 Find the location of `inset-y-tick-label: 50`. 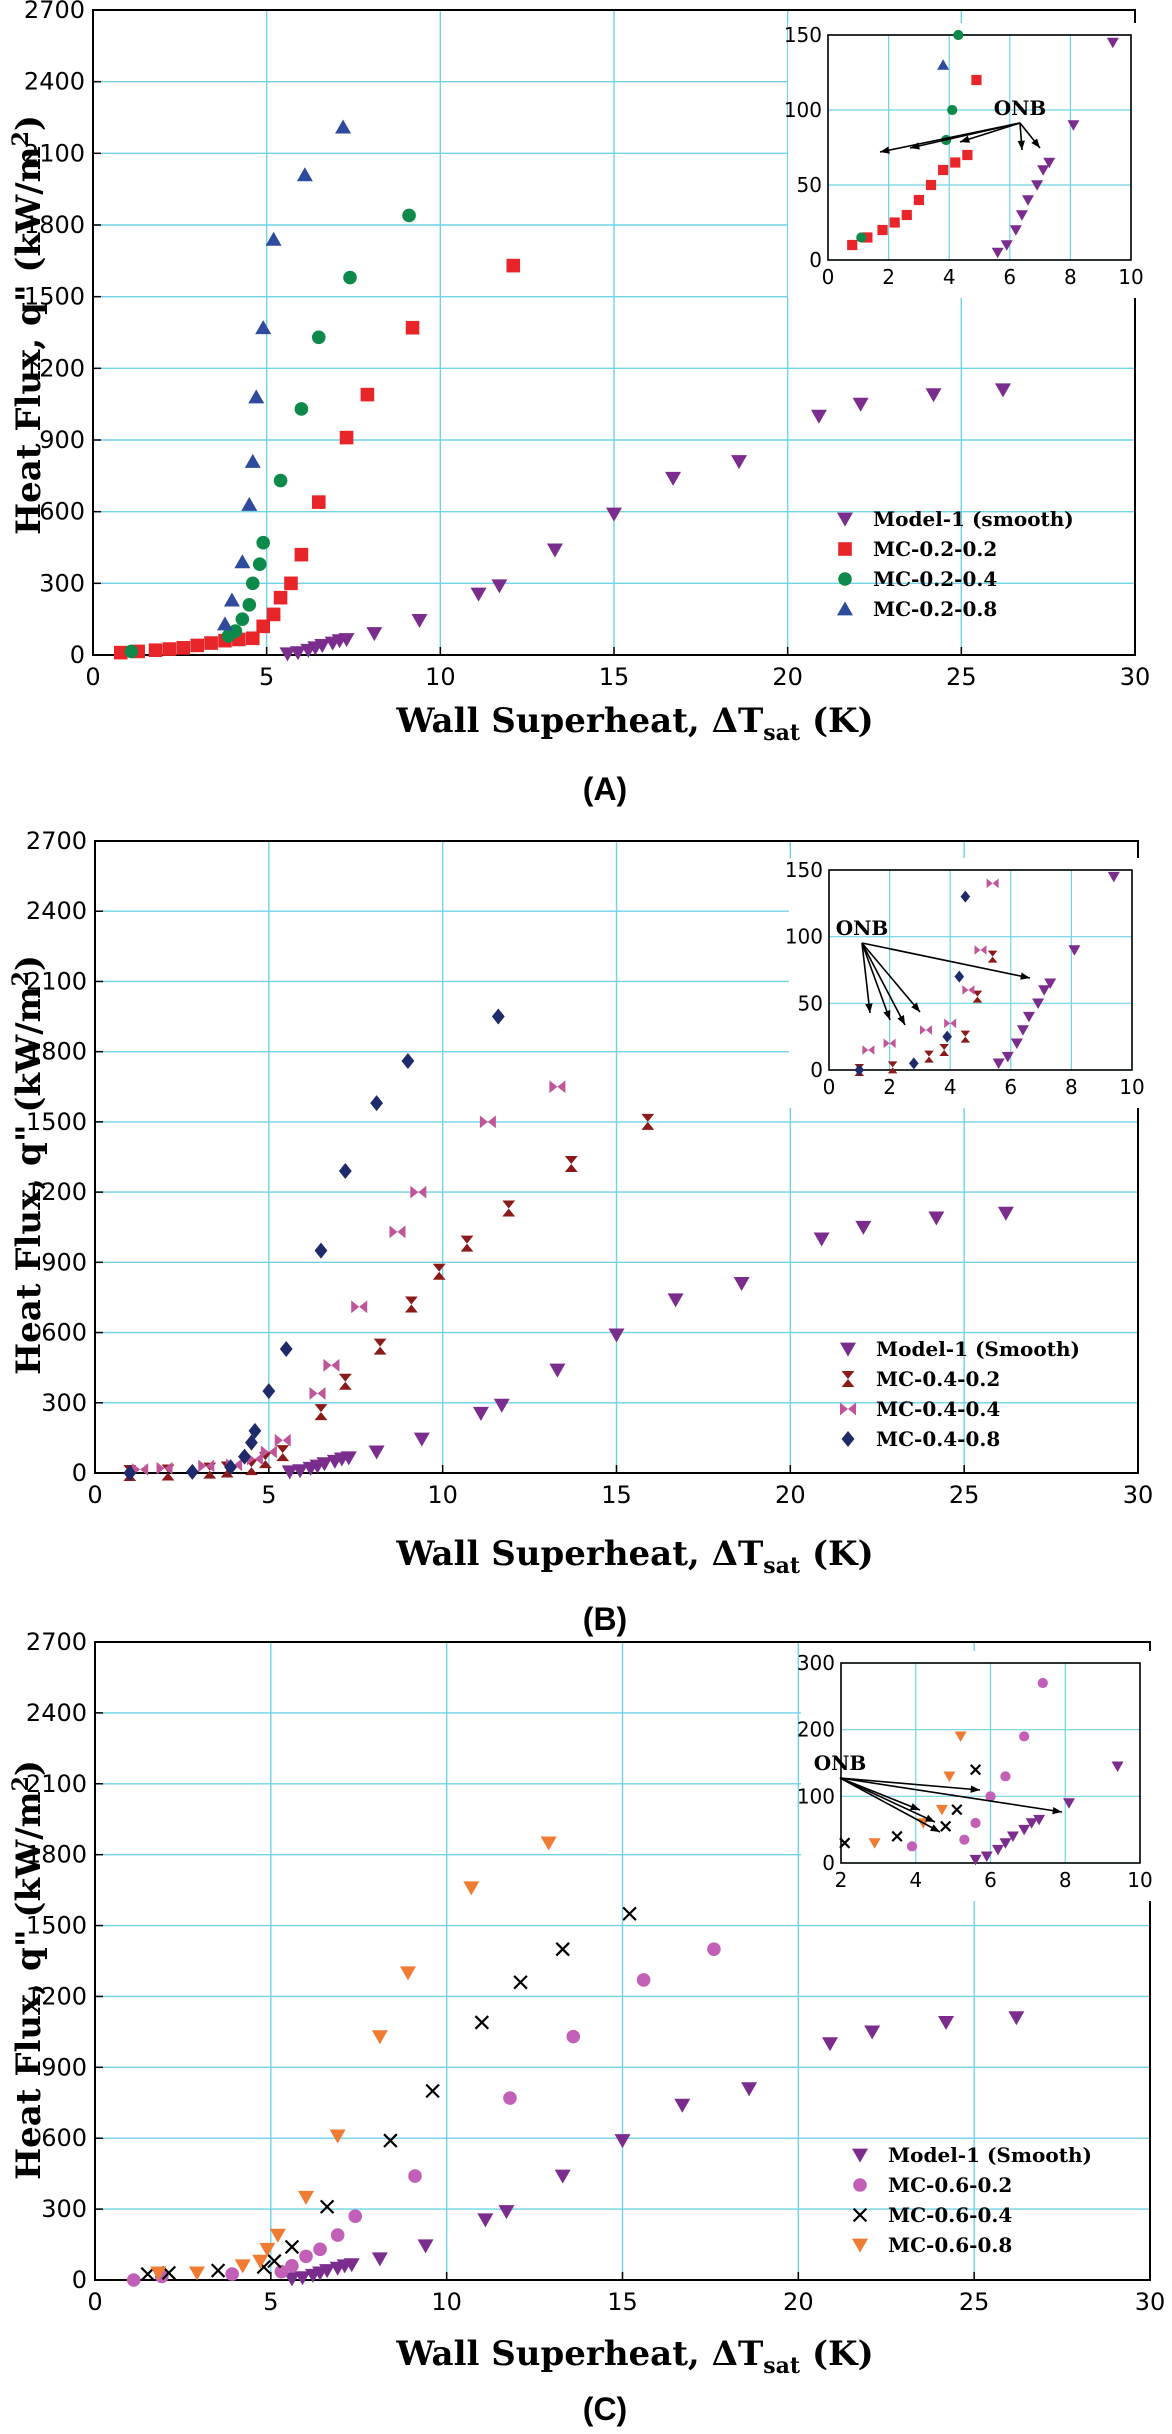

inset-y-tick-label: 50 is located at coordinates (810, 1003).